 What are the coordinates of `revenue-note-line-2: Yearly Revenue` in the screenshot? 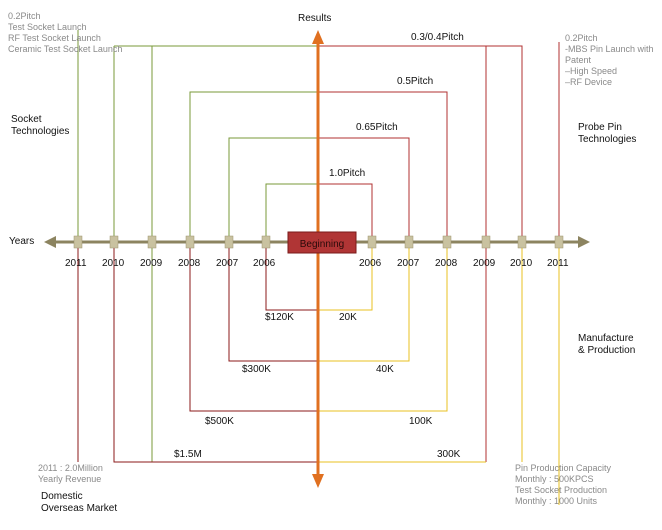 It's located at (70, 479).